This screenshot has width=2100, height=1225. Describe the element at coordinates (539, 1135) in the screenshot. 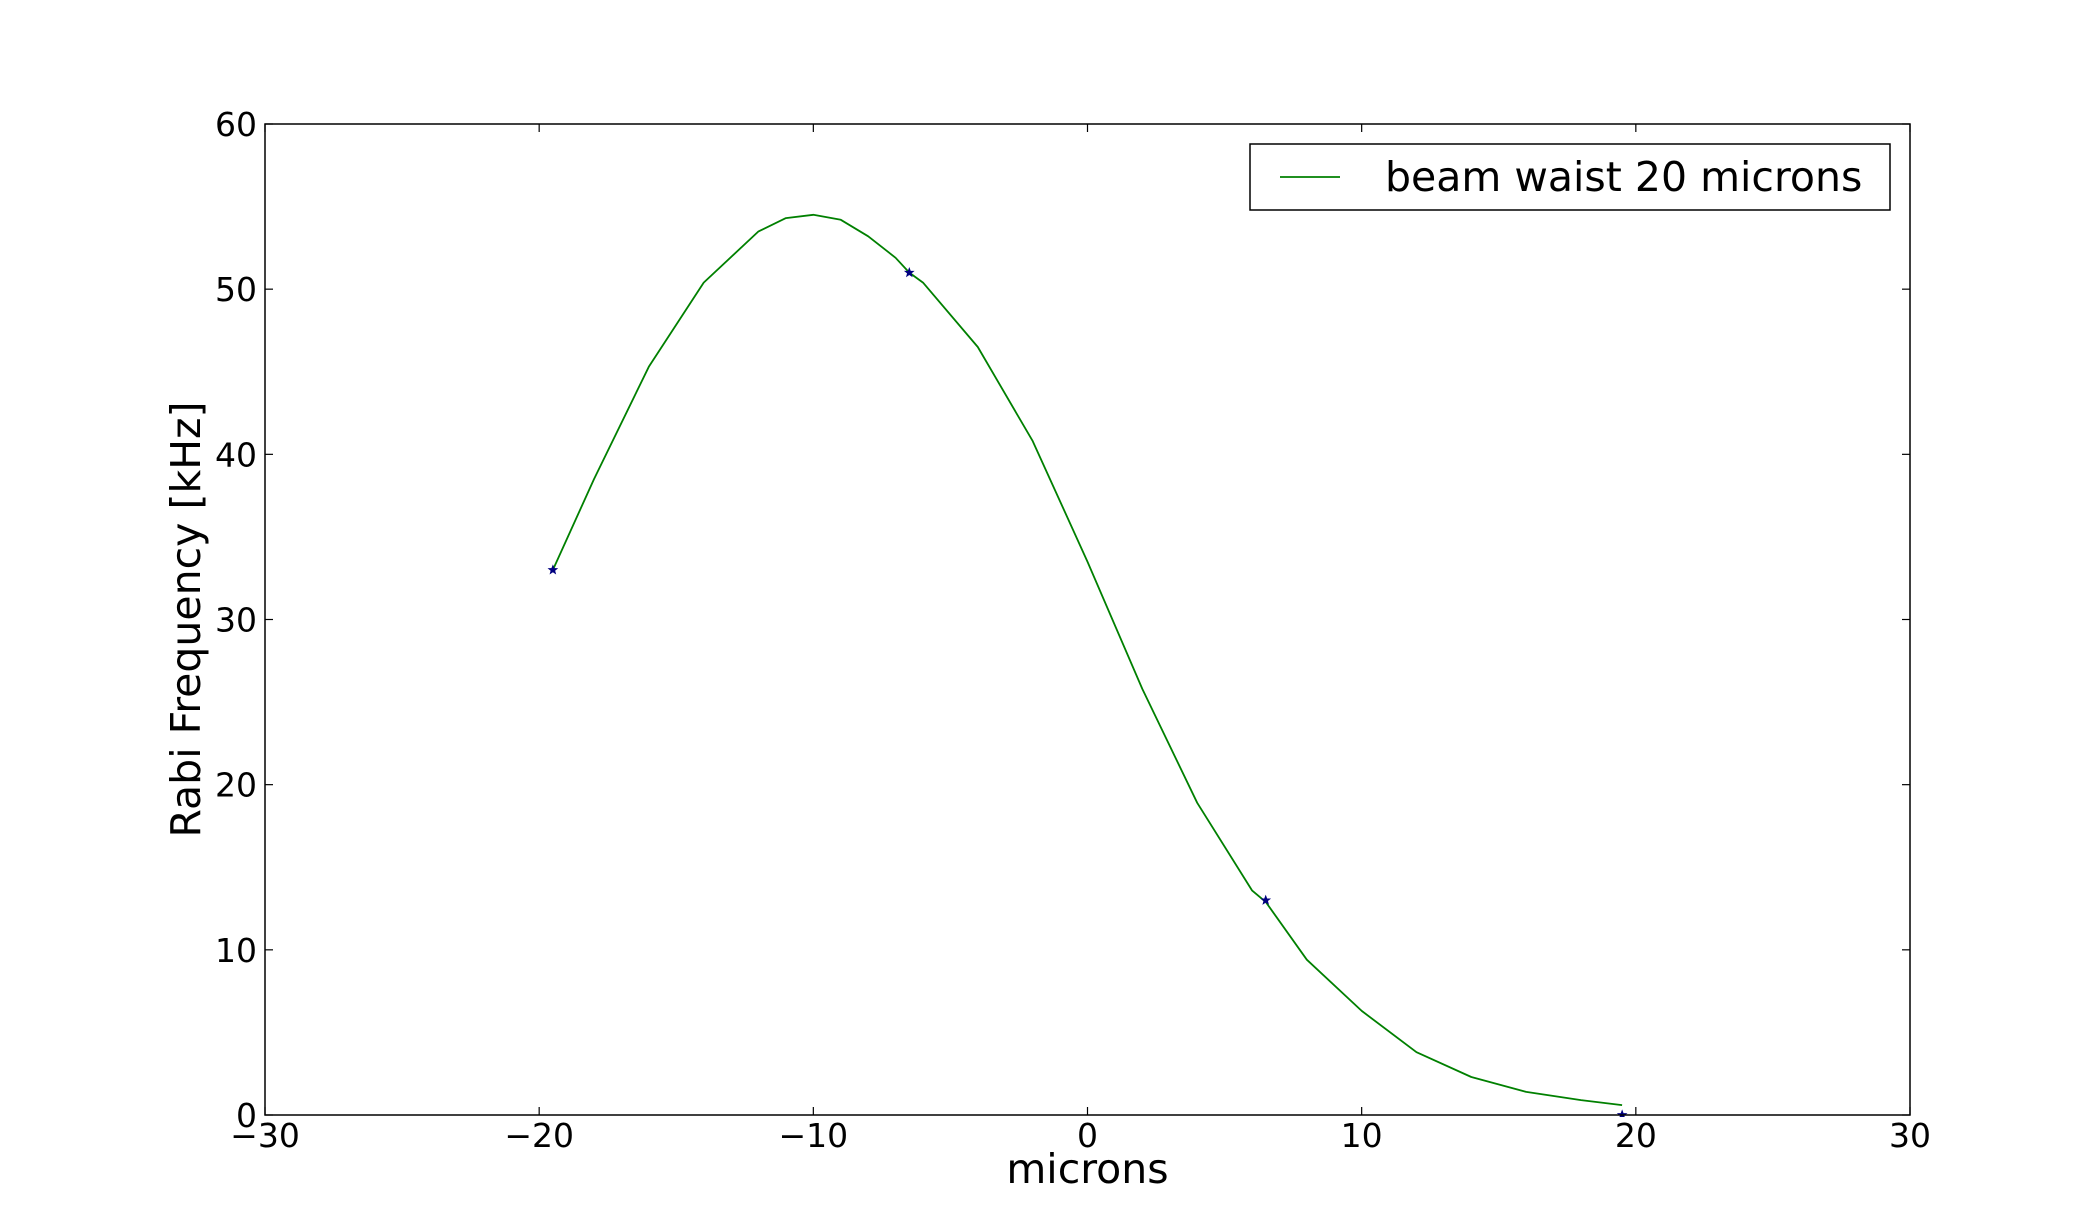

I see `x-tick-label: −20` at that location.